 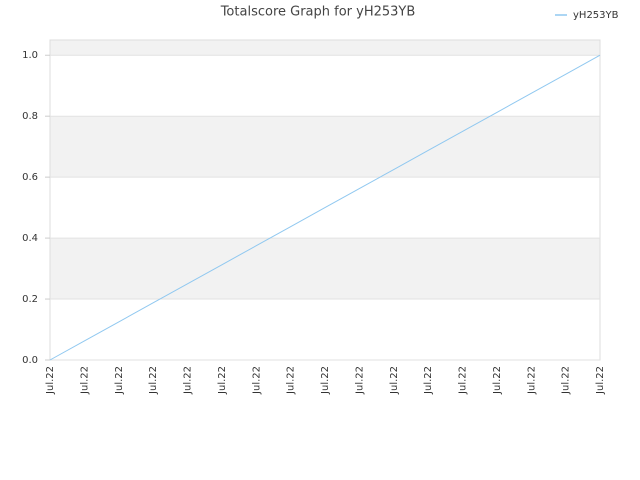 I want to click on y-tick-label: 1.0, so click(x=30, y=55).